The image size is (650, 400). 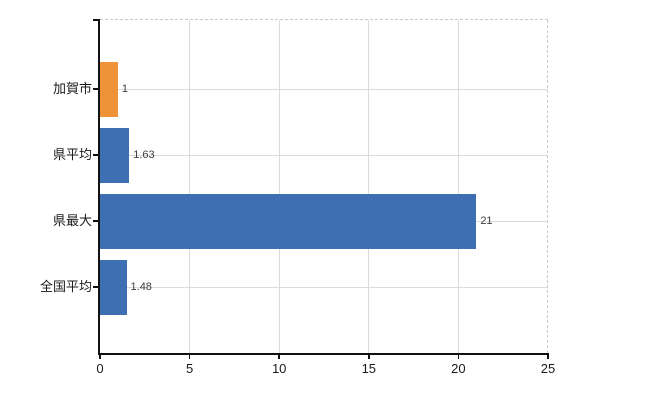 What do you see at coordinates (99, 187) in the screenshot?
I see `y-axis-line` at bounding box center [99, 187].